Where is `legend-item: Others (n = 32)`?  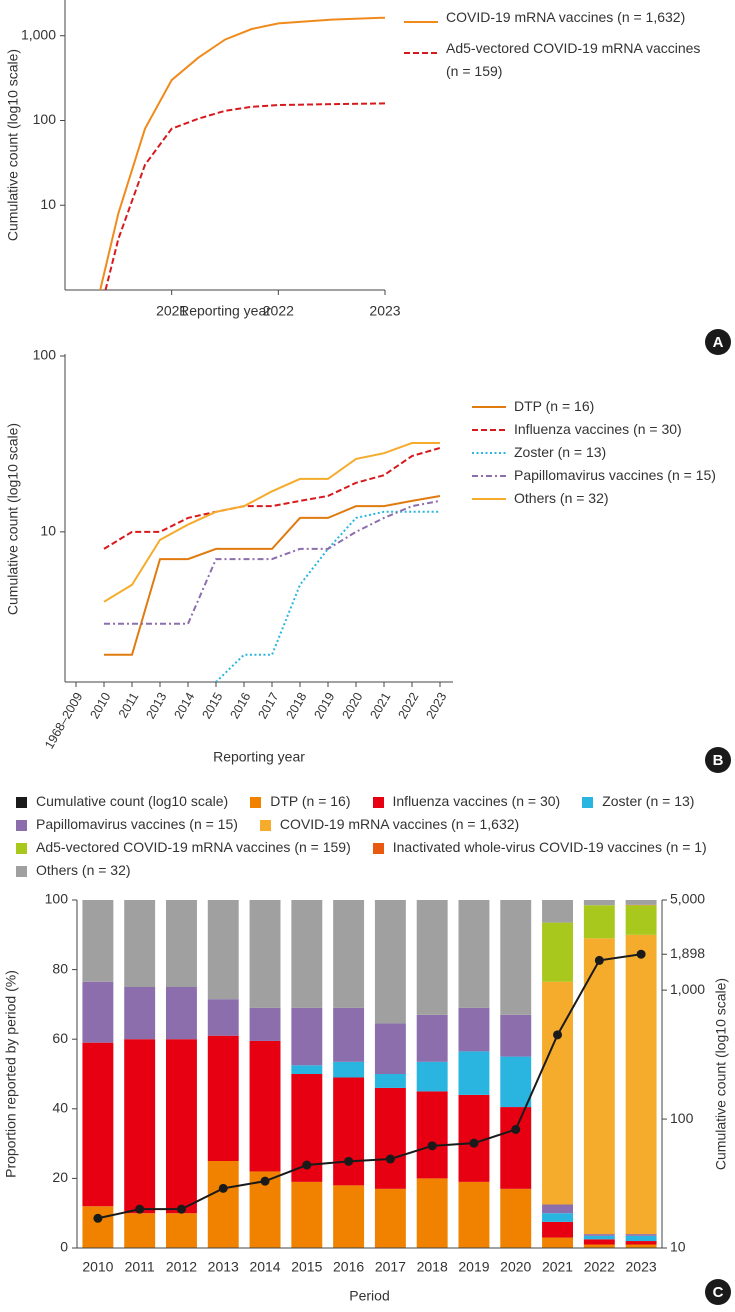 legend-item: Others (n = 32) is located at coordinates (73, 870).